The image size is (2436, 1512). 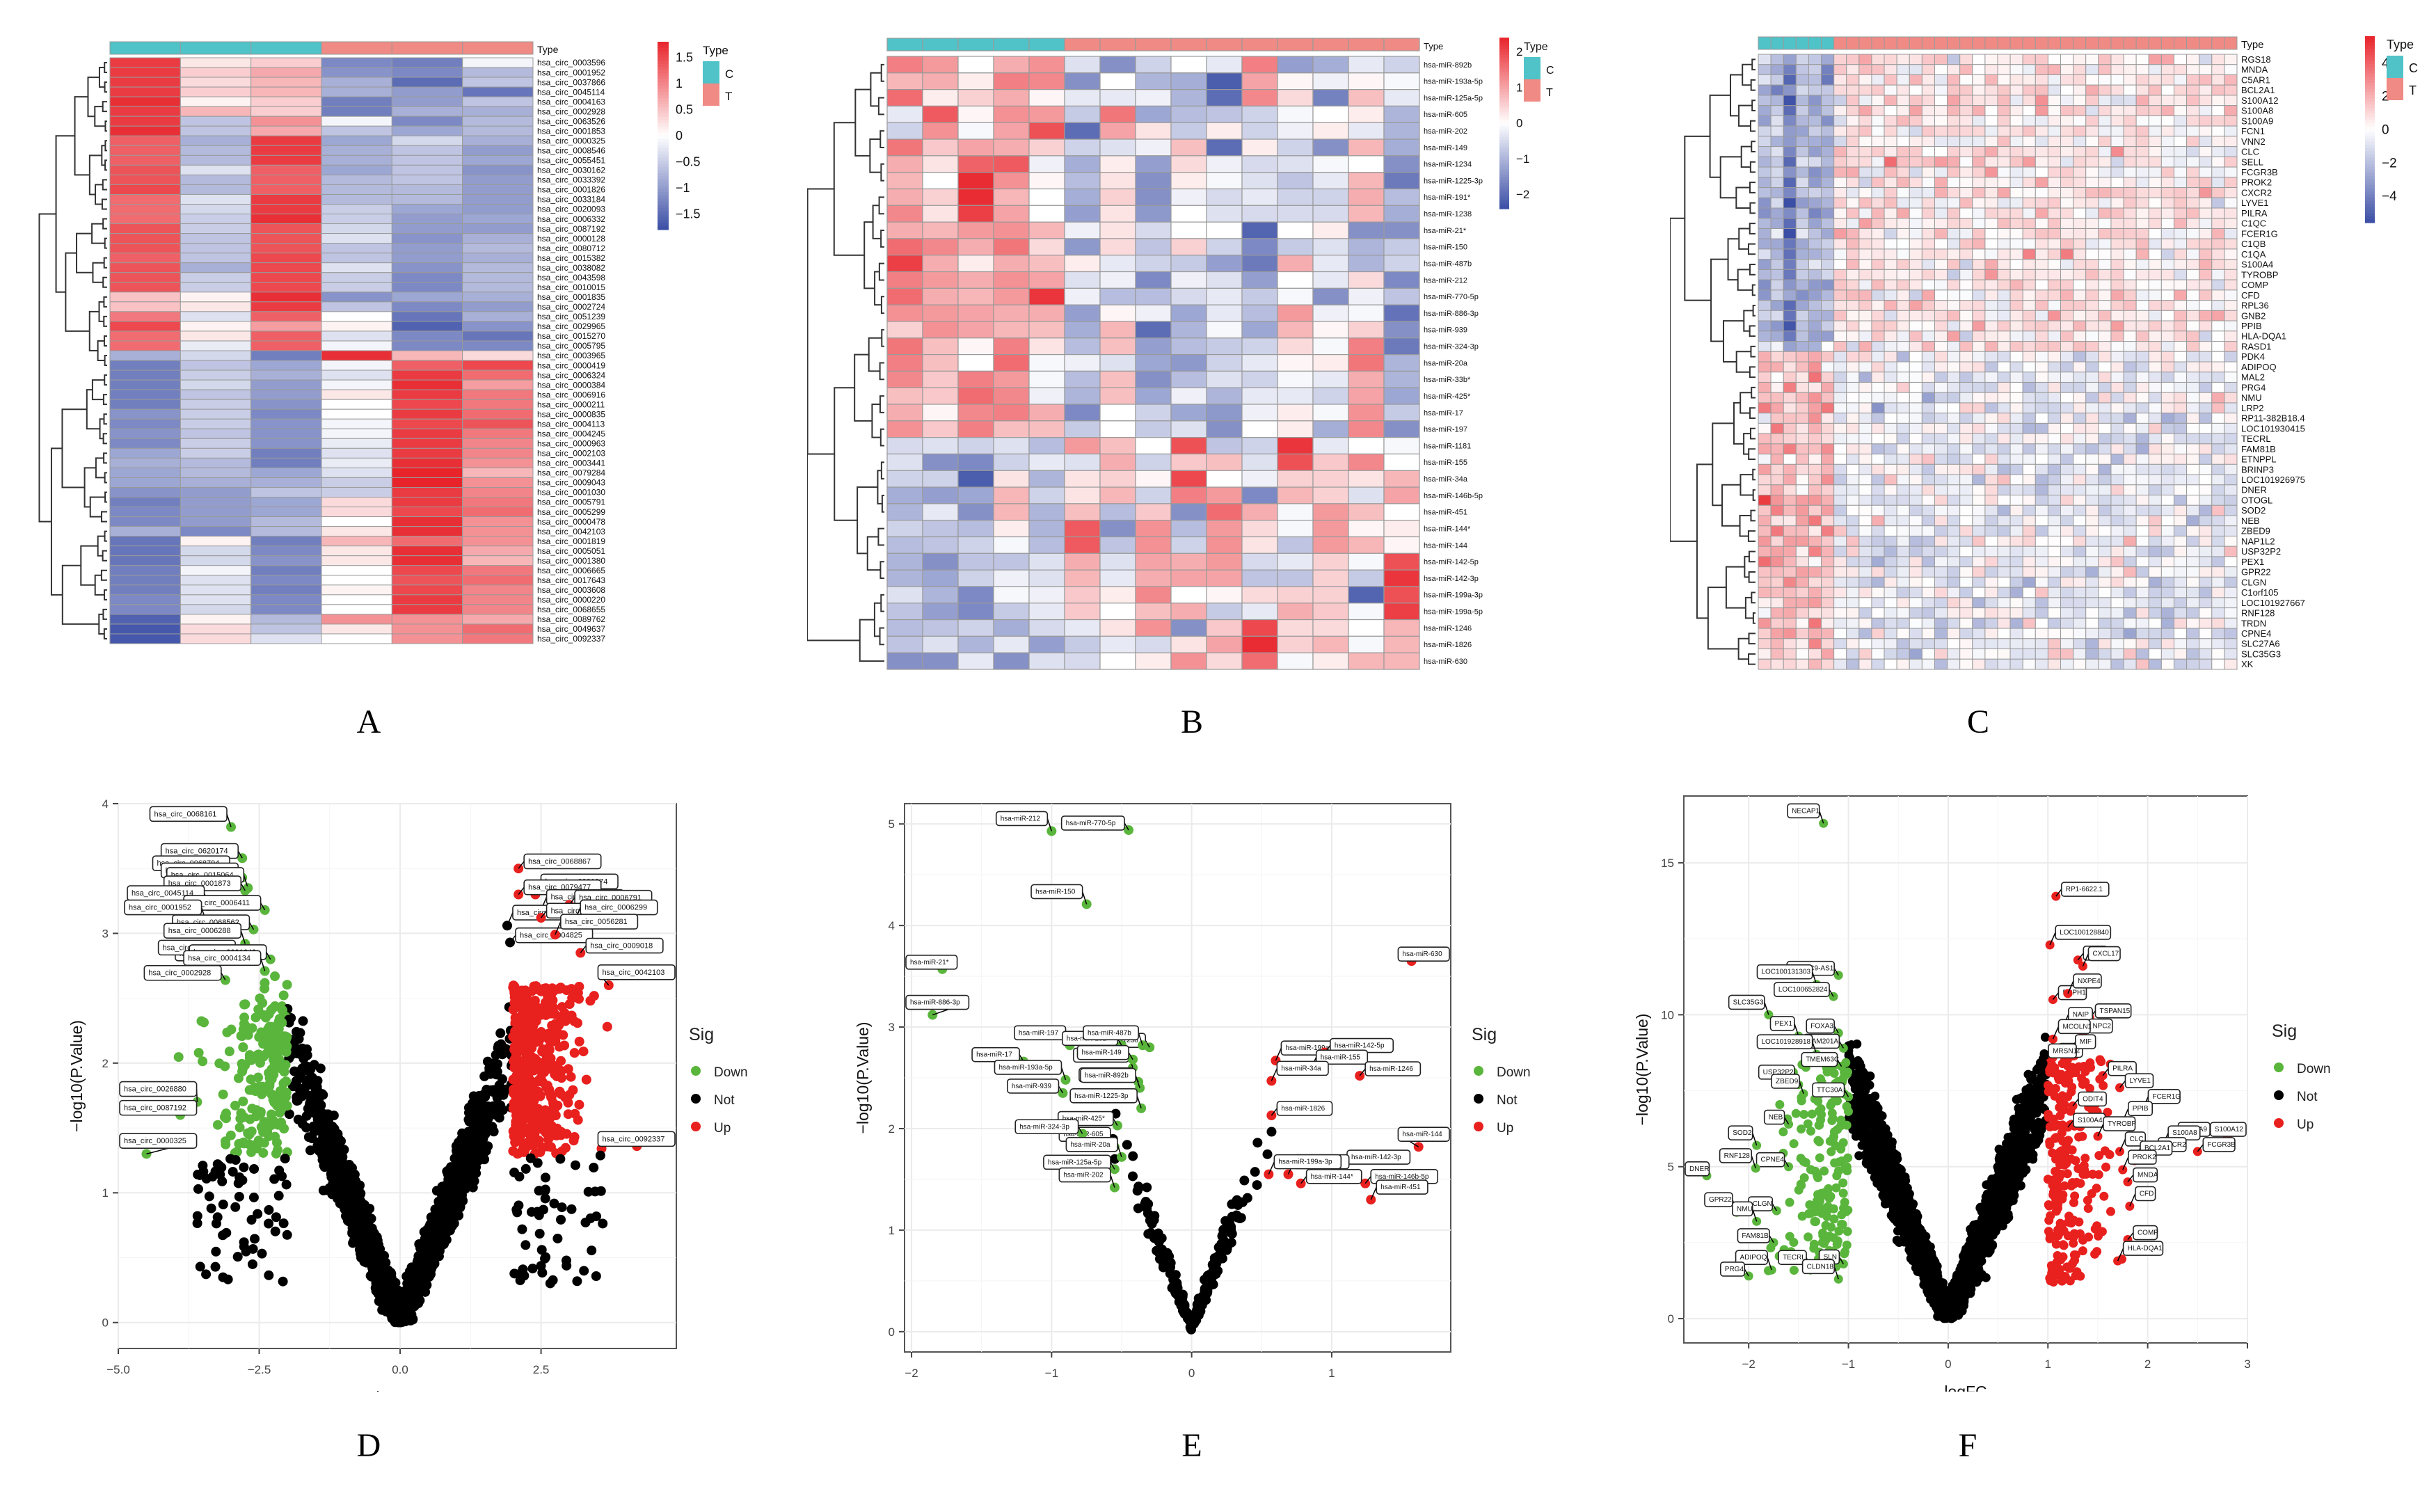 What do you see at coordinates (2256, 60) in the screenshot?
I see `row-label: RGS18` at bounding box center [2256, 60].